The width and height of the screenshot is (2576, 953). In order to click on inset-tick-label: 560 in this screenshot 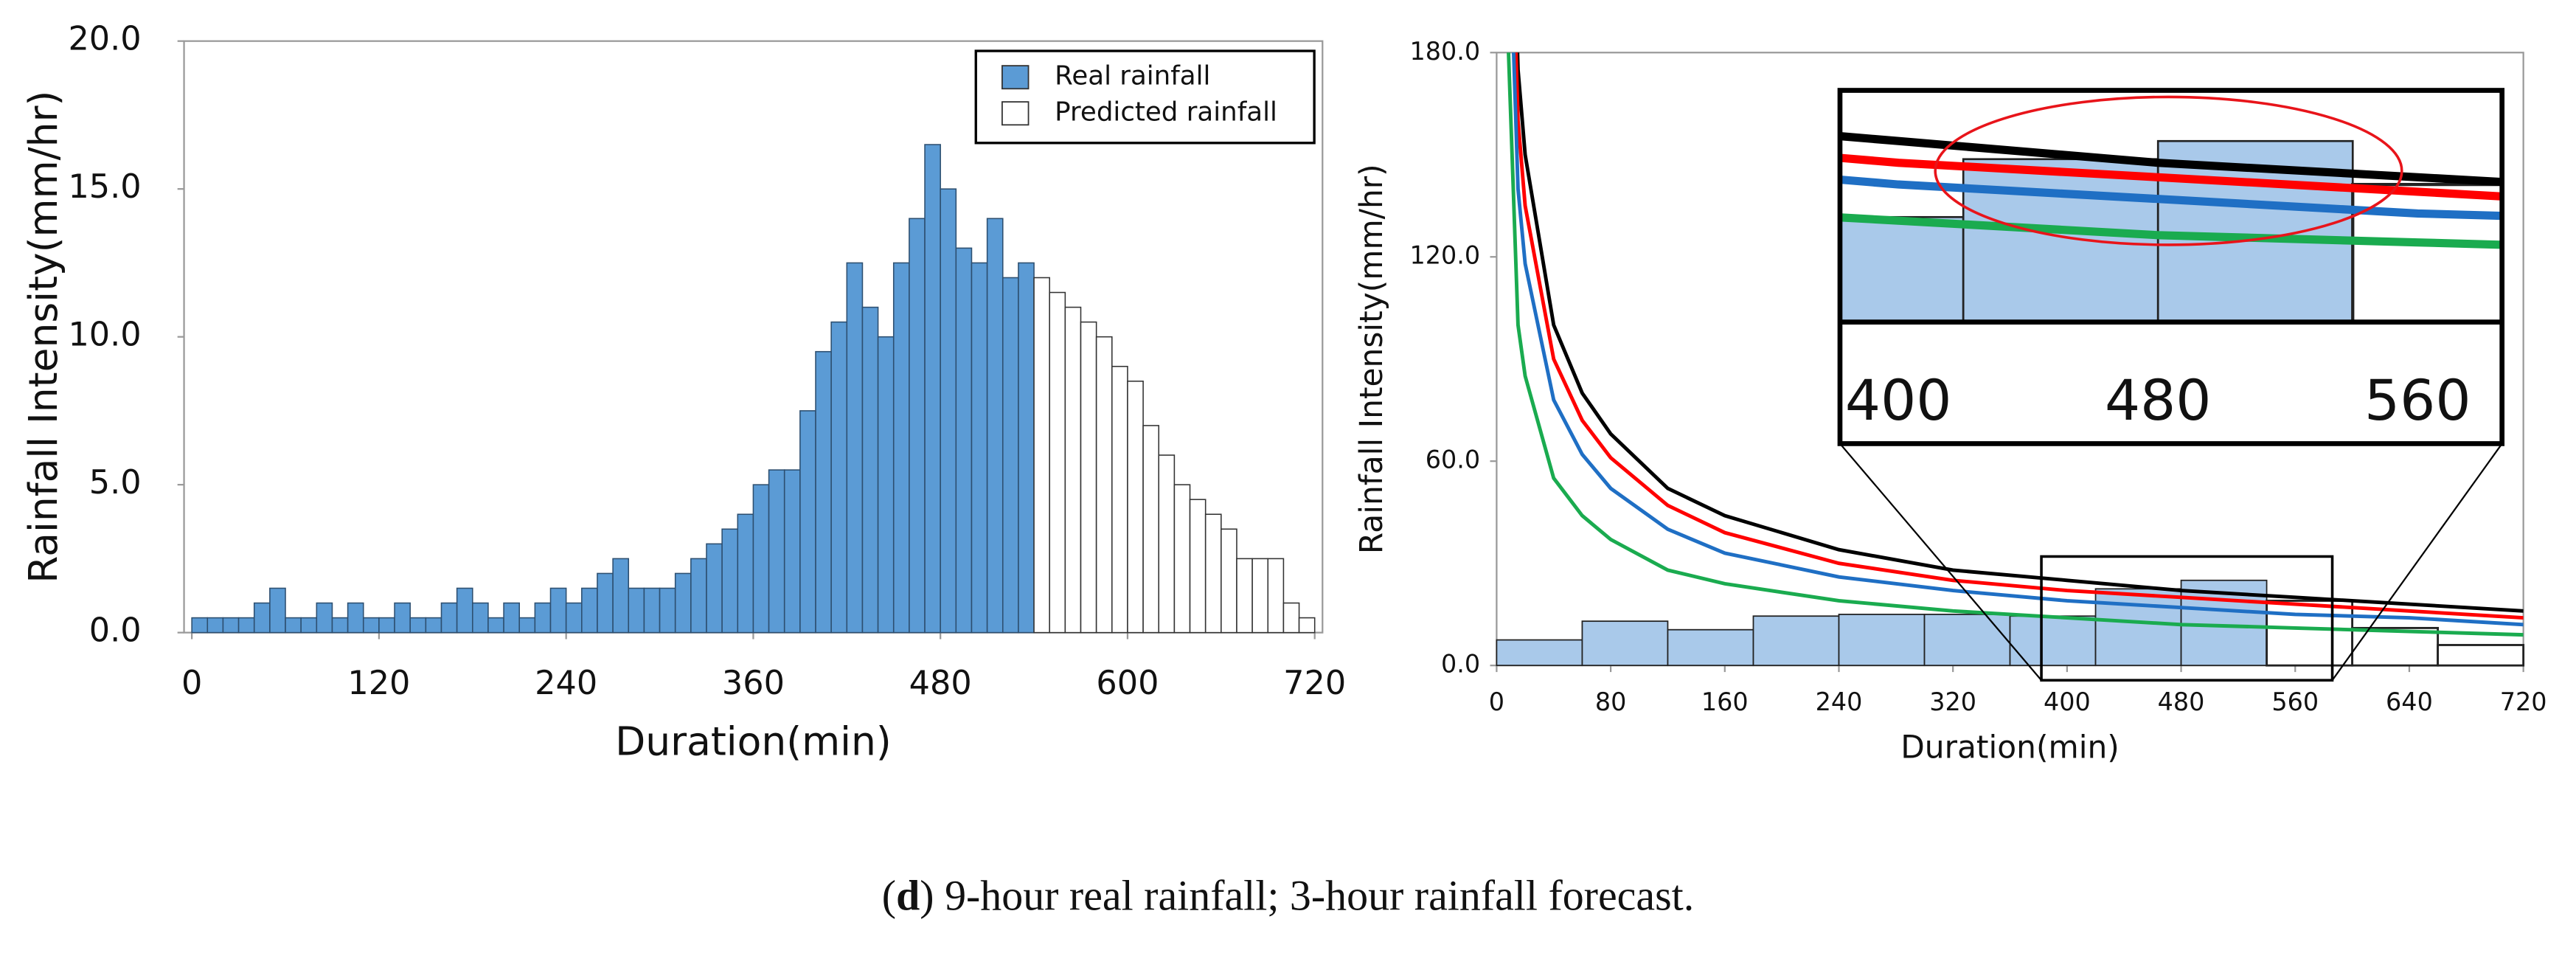, I will do `click(2417, 400)`.